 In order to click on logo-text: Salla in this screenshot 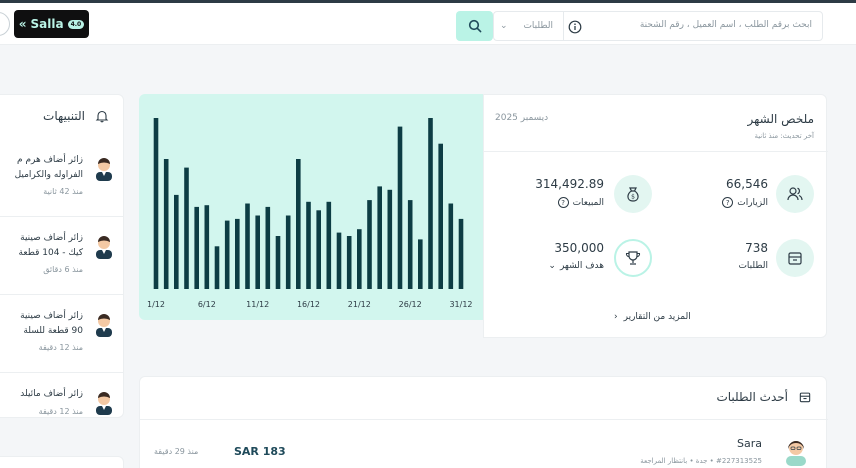, I will do `click(47, 24)`.